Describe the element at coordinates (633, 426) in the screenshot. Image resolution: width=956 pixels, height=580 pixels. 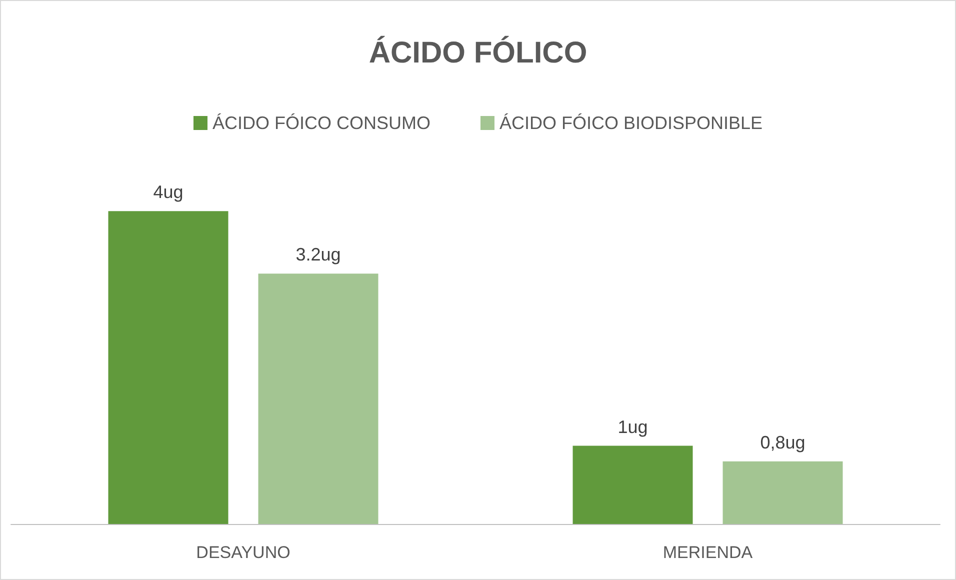
I see `data-label: 1ug` at that location.